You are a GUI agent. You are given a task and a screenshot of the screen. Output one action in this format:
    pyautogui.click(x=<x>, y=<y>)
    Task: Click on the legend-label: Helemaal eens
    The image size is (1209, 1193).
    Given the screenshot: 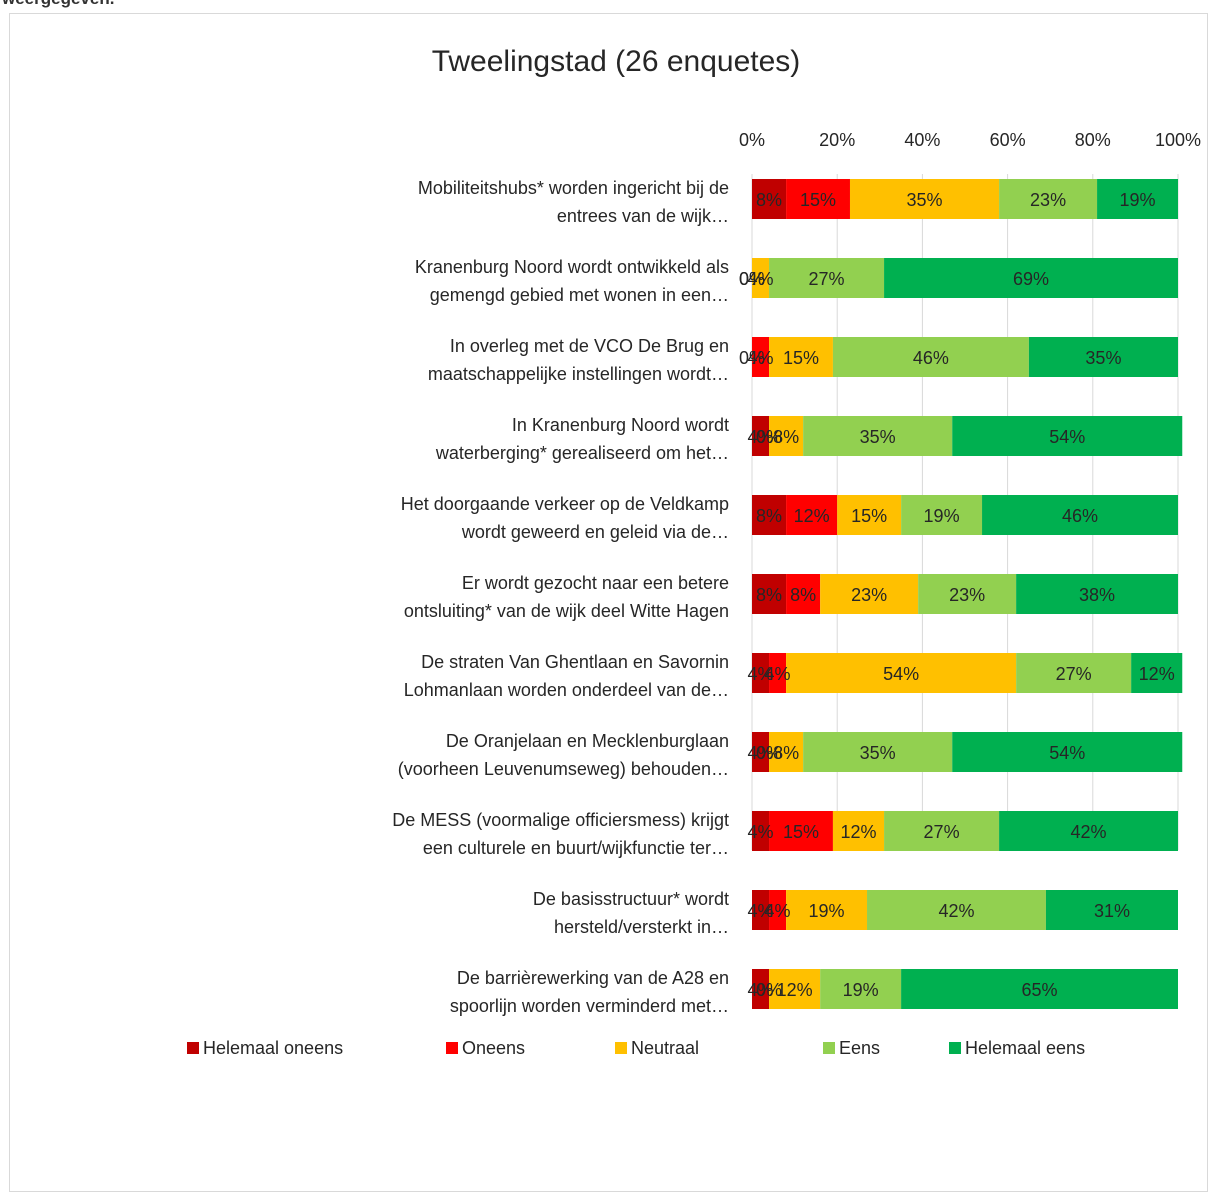 What is the action you would take?
    pyautogui.click(x=1025, y=1048)
    